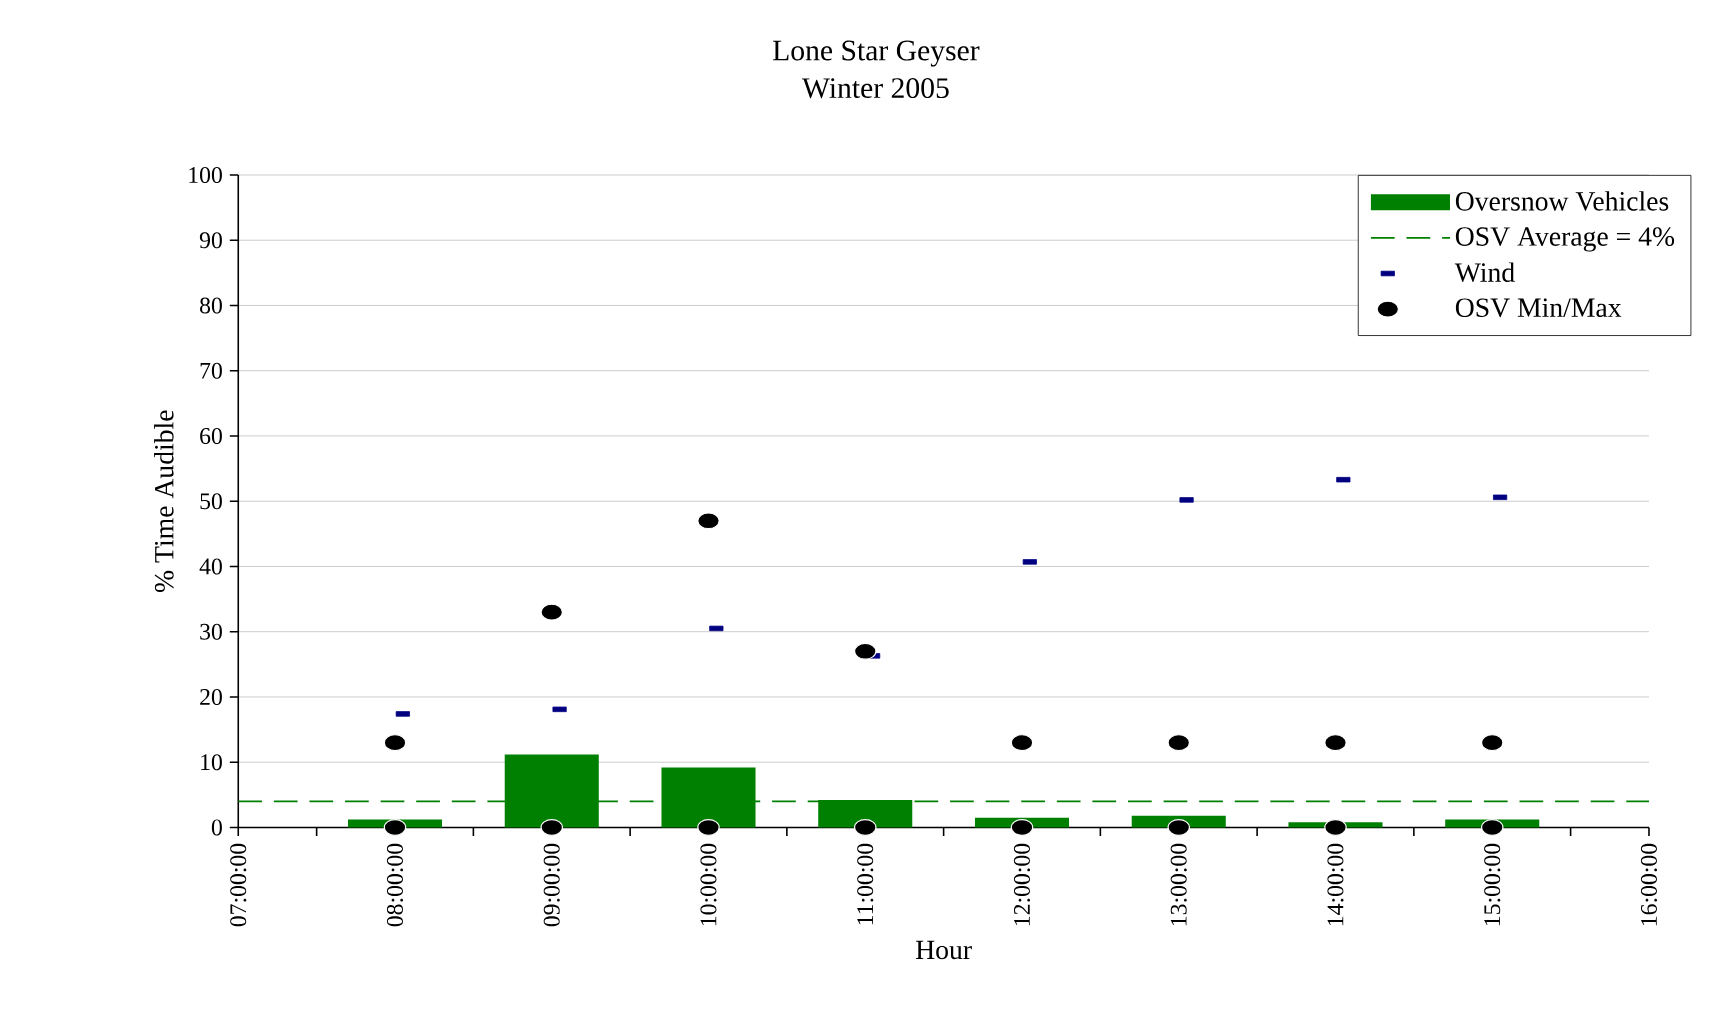  Describe the element at coordinates (211, 631) in the screenshot. I see `y-tick-label: 30` at that location.